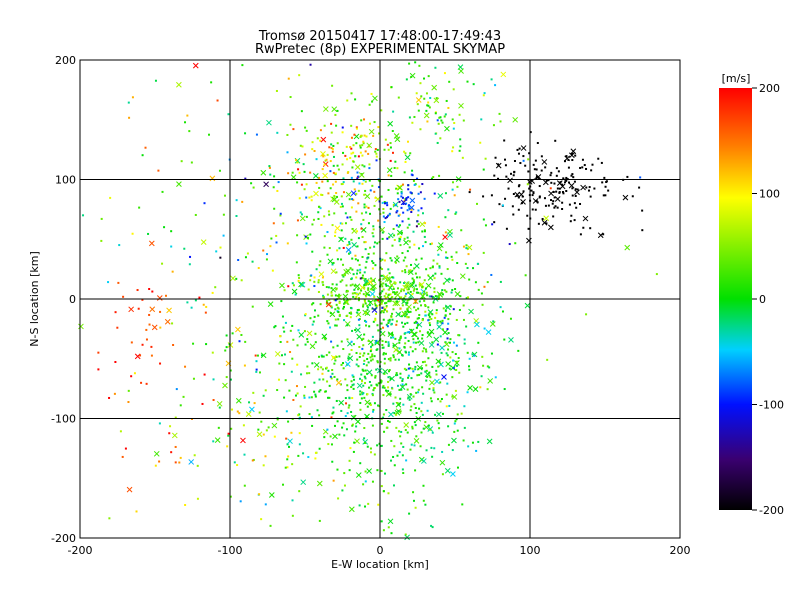 This screenshot has width=800, height=604. Describe the element at coordinates (680, 550) in the screenshot. I see `x-tick-label: 200` at that location.